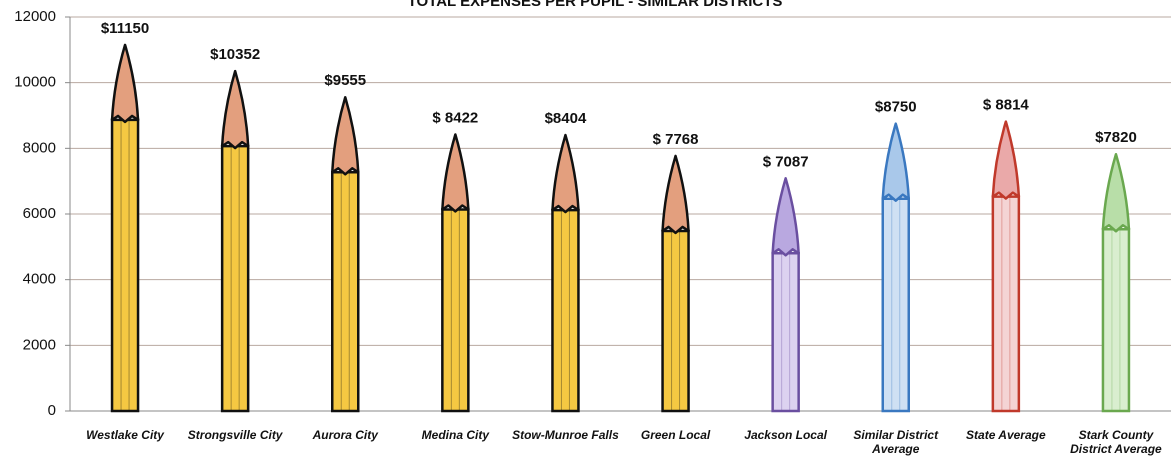 This screenshot has height=461, width=1171. I want to click on y-tick-label: 6000, so click(39, 213).